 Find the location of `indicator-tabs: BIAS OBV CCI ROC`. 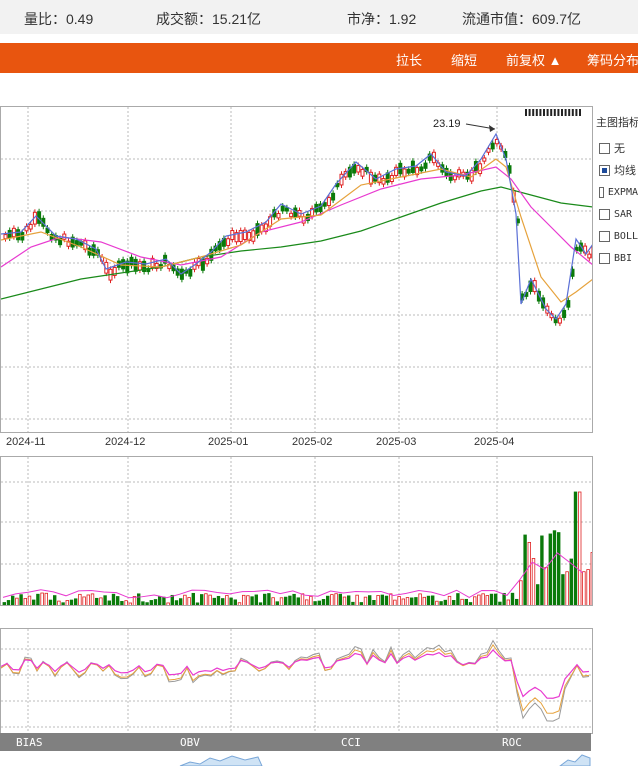

indicator-tabs: BIAS OBV CCI ROC is located at coordinates (295, 742).